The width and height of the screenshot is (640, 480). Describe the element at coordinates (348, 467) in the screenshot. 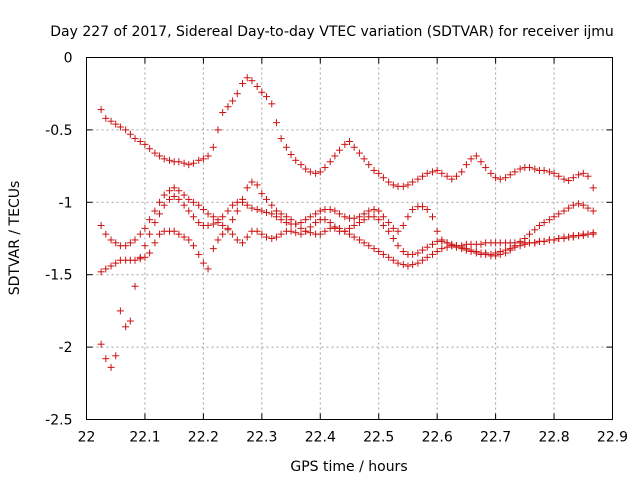

I see `x-axis-title: GPS time / hours` at that location.